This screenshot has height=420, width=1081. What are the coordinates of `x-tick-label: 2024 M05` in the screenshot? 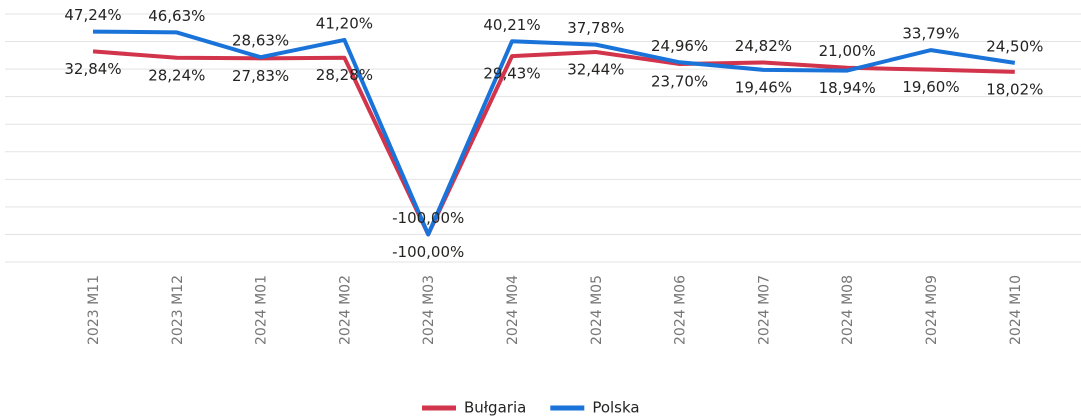 It's located at (597, 310).